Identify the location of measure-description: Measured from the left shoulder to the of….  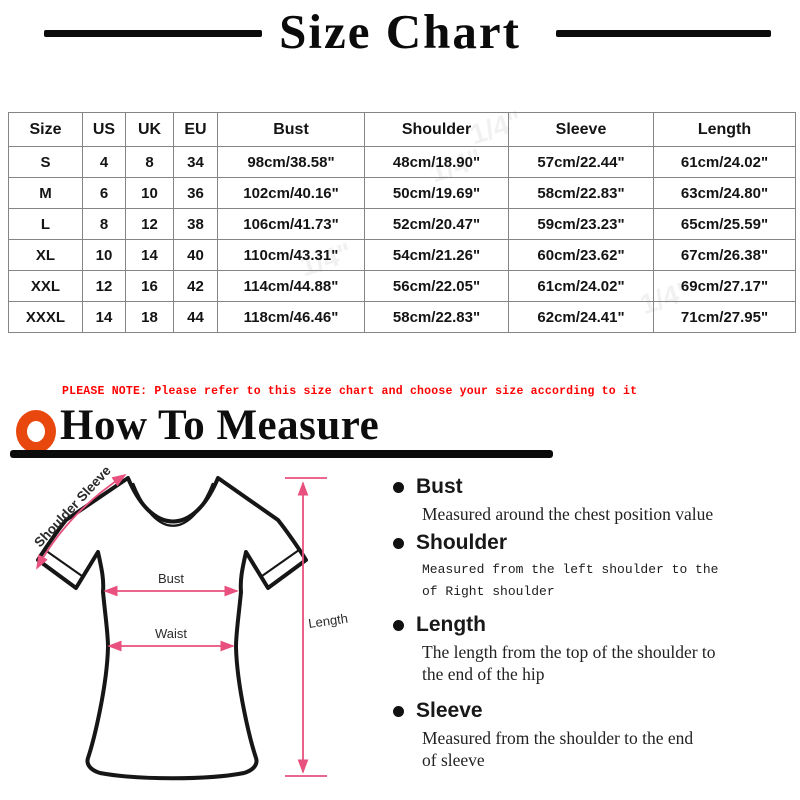
(570, 580).